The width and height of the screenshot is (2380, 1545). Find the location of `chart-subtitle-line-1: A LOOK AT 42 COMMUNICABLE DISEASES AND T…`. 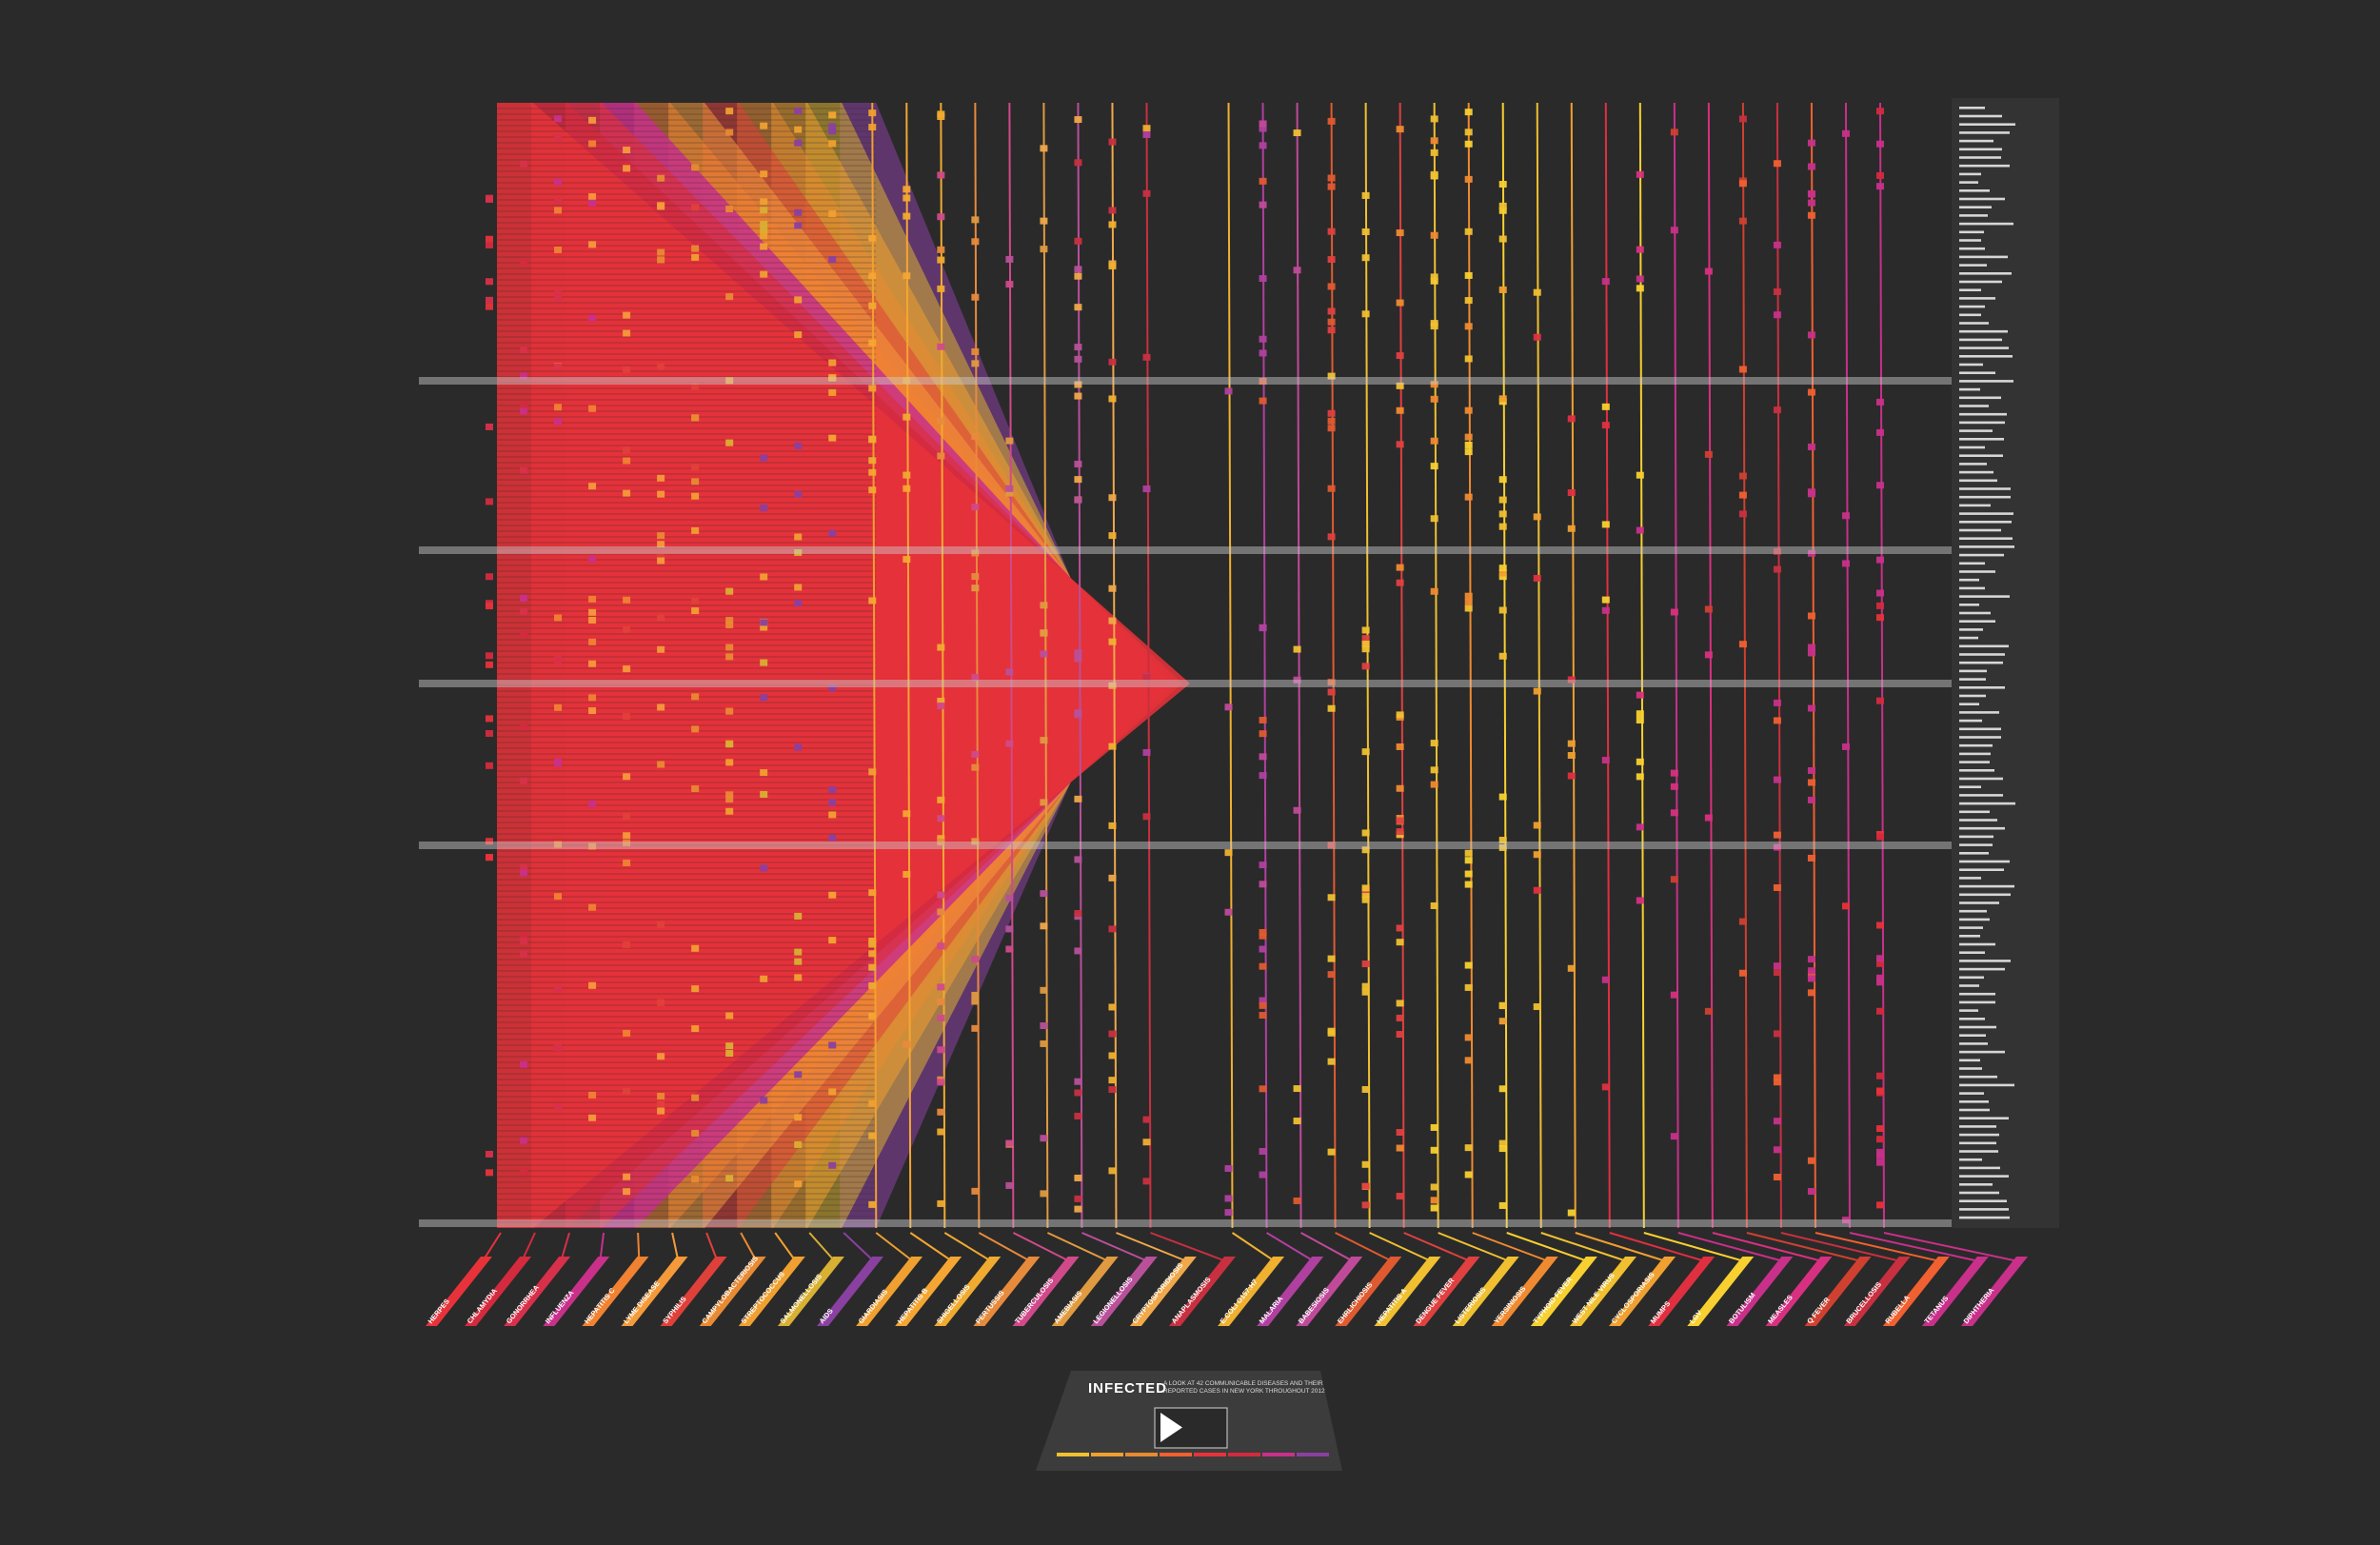

chart-subtitle-line-1: A LOOK AT 42 COMMUNICABLE DISEASES AND T… is located at coordinates (1243, 1383).